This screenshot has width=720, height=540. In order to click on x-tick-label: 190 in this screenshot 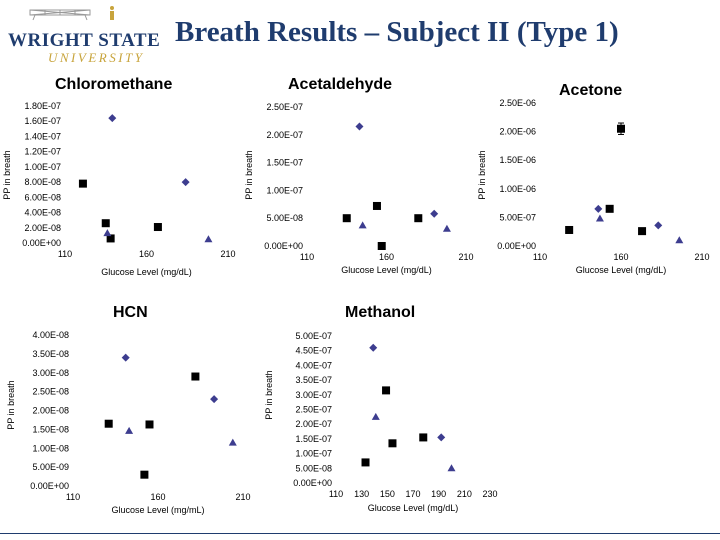, I will do `click(438, 494)`.